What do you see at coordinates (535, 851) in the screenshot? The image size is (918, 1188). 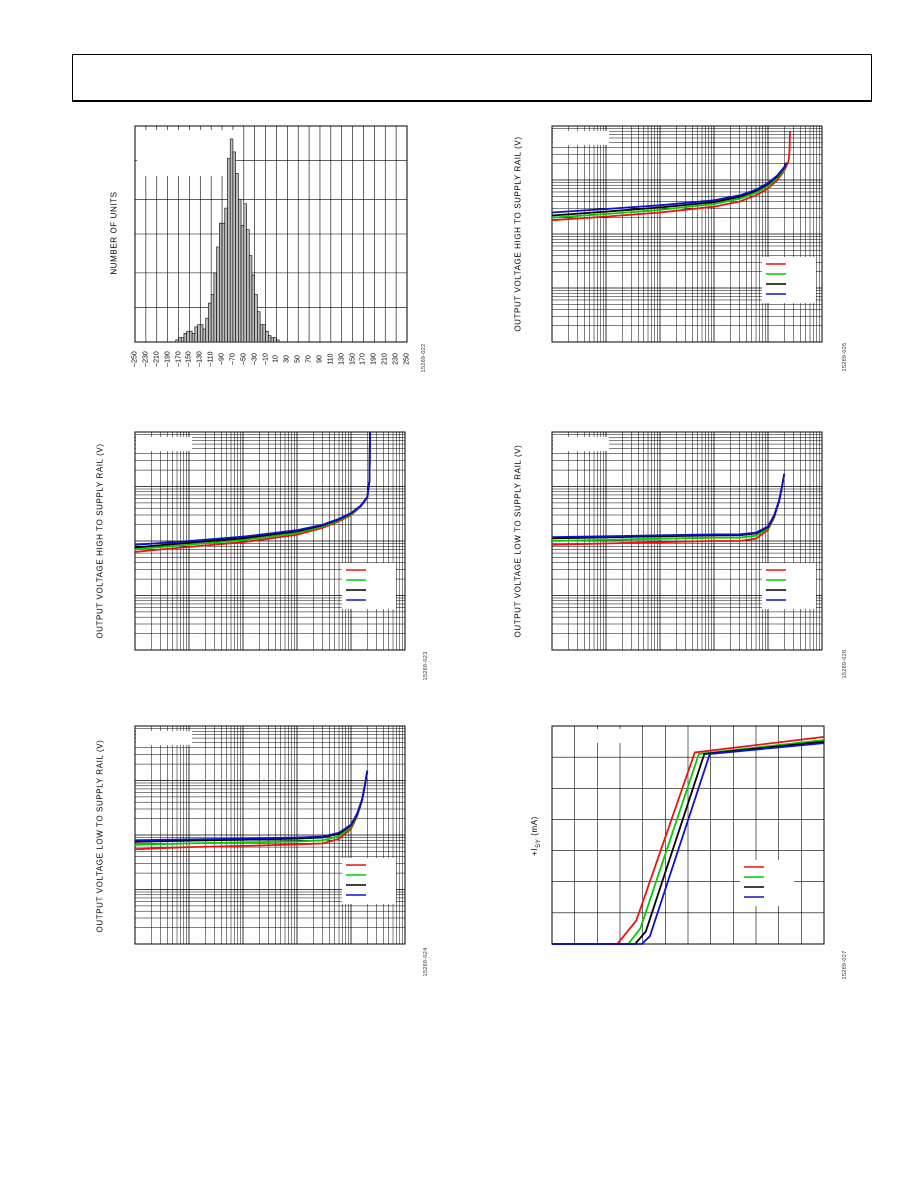 I see `isy-y-label-main: +I` at bounding box center [535, 851].